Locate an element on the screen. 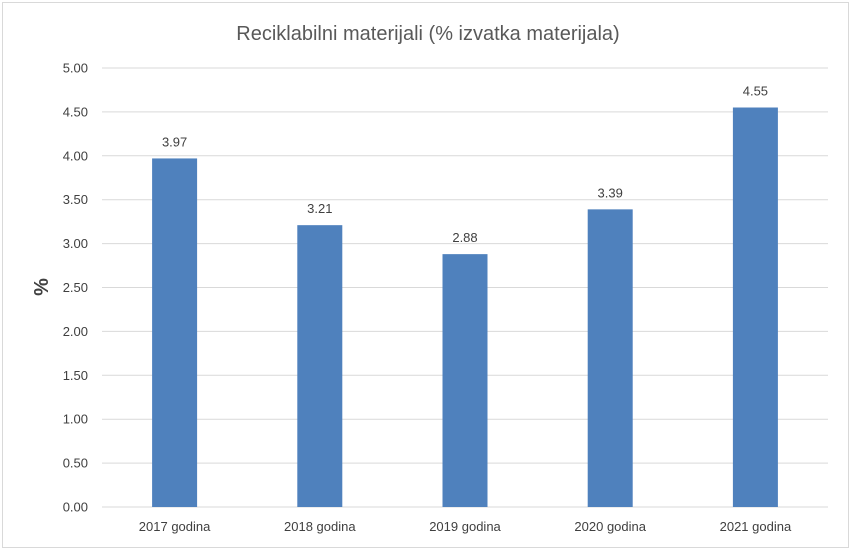 The width and height of the screenshot is (855, 554). y-tick-label: 2.50 is located at coordinates (75, 287).